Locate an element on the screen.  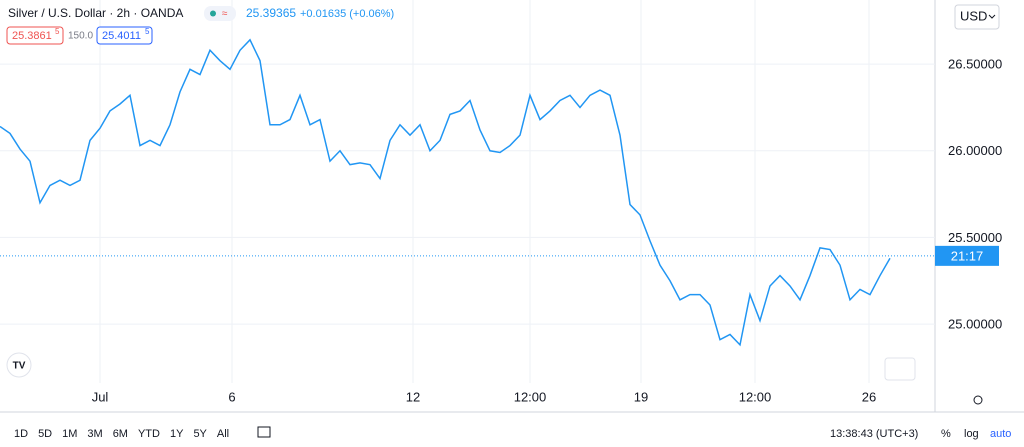
y-tick-label: 25.50000 is located at coordinates (975, 237).